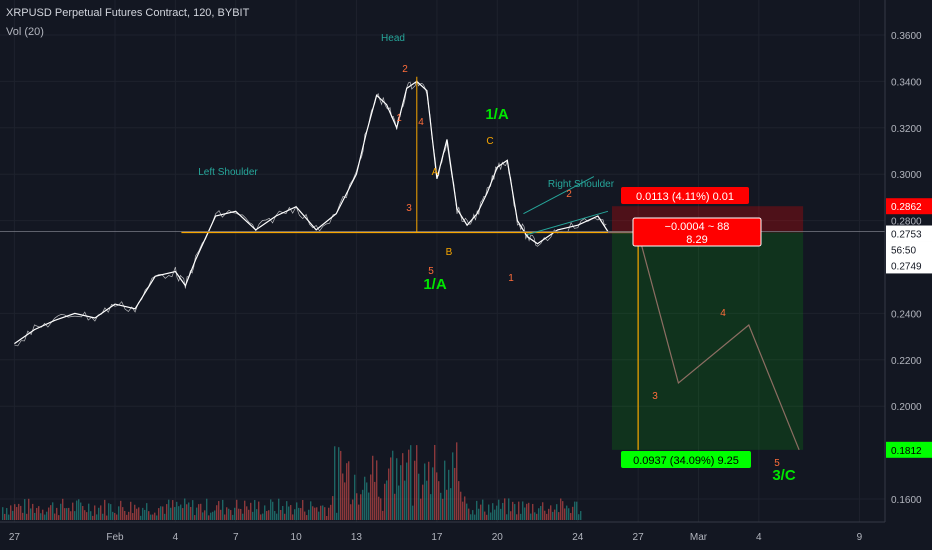  I want to click on price-tick-label: 0.2400, so click(906, 314).